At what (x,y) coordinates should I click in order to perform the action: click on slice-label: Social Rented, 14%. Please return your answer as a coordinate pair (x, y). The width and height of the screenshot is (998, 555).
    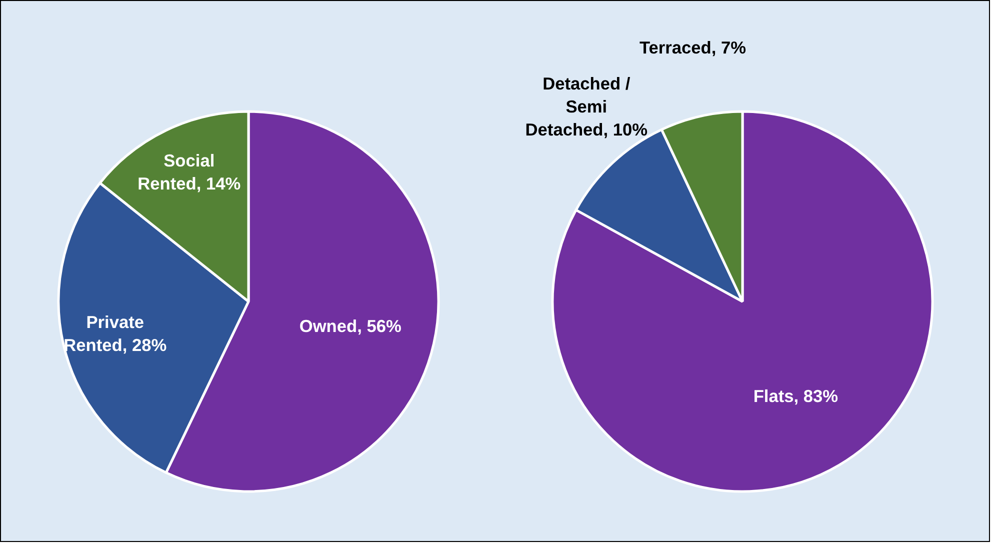
    Looking at the image, I should click on (189, 172).